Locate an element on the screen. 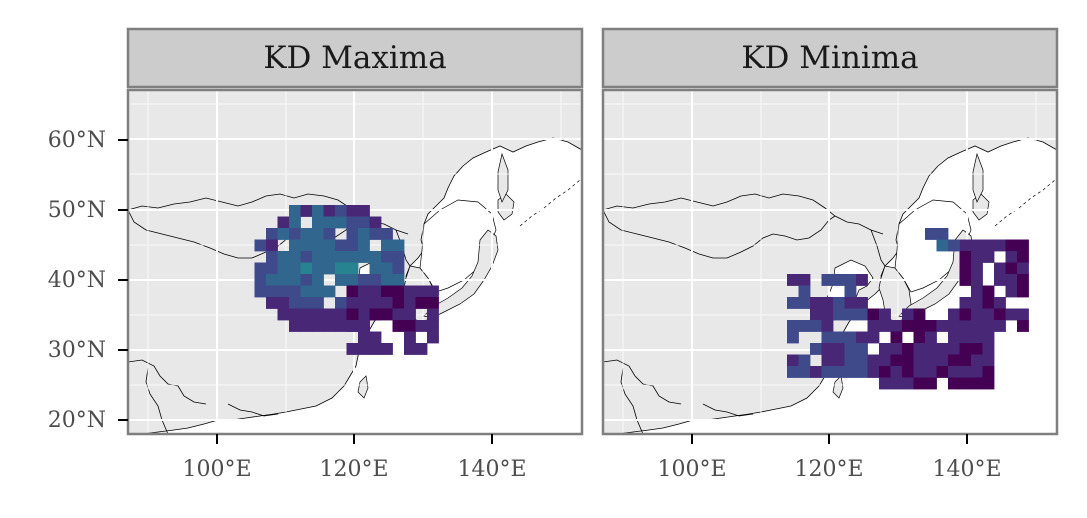 The image size is (1087, 518). y-axis: 60°N 50°N 40°N 30°N 20°N is located at coordinates (88, 280).